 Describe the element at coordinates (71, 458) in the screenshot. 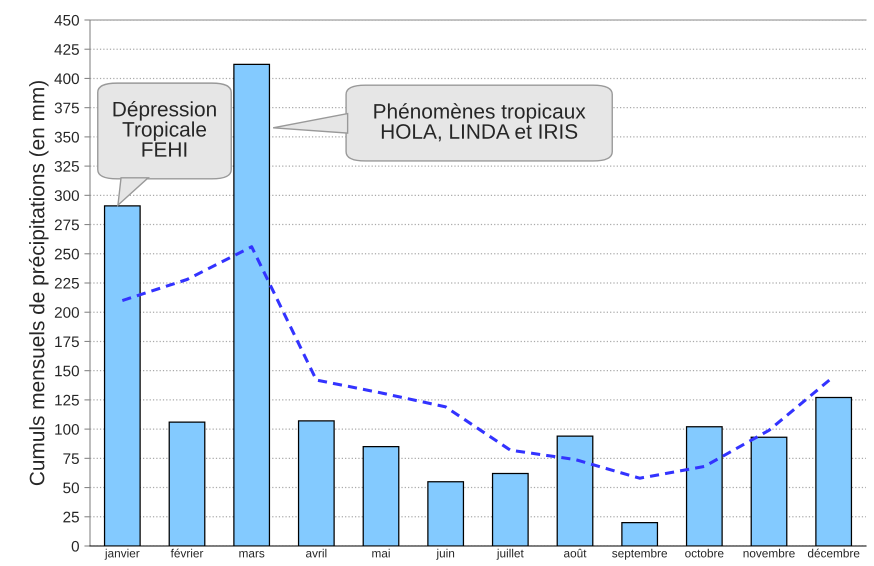

I see `y-tick-label: 75` at that location.